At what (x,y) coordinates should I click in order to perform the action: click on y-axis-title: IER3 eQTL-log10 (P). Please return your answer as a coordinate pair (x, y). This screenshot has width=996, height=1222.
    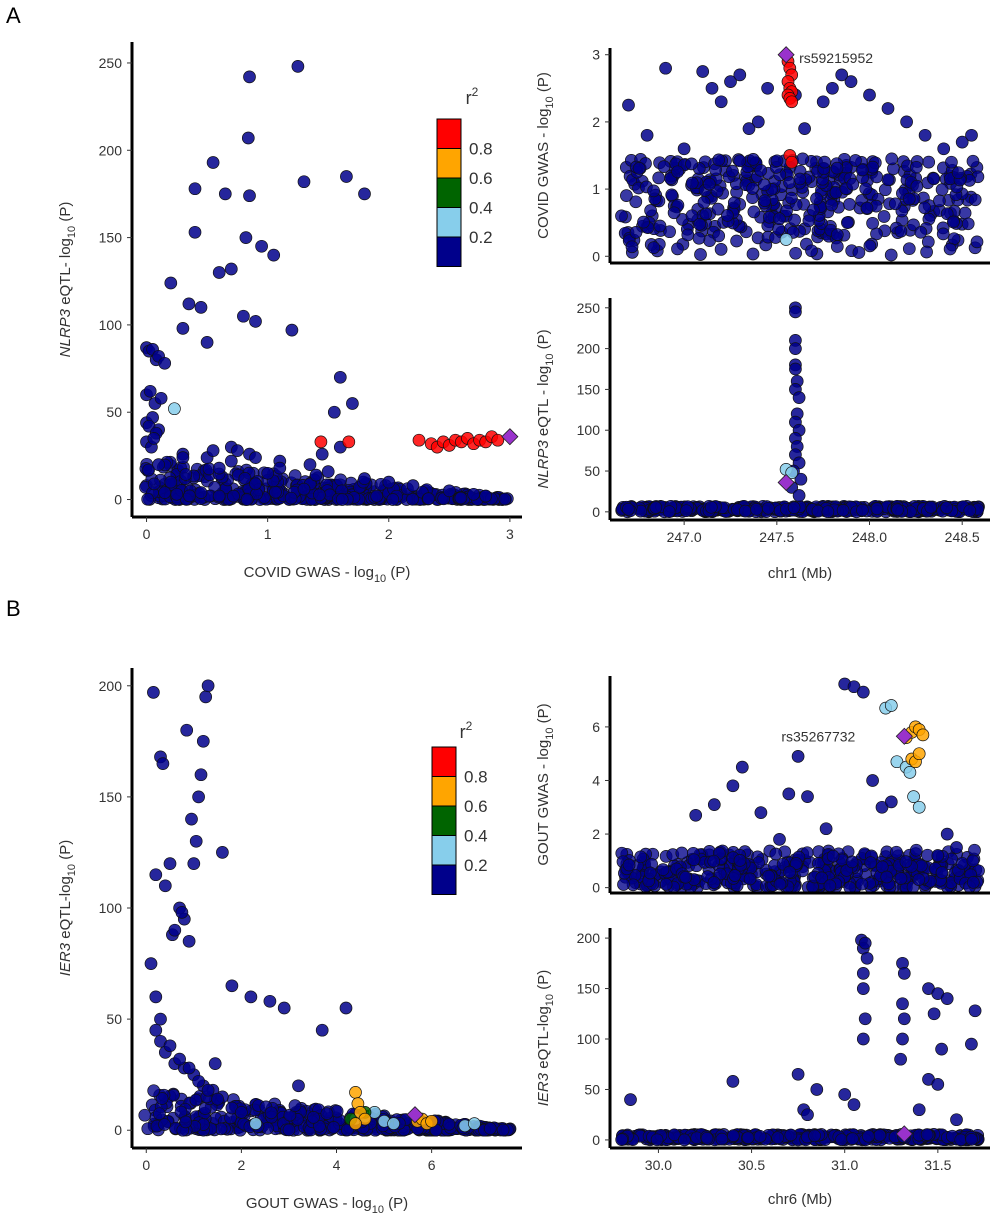
    Looking at the image, I should click on (67, 908).